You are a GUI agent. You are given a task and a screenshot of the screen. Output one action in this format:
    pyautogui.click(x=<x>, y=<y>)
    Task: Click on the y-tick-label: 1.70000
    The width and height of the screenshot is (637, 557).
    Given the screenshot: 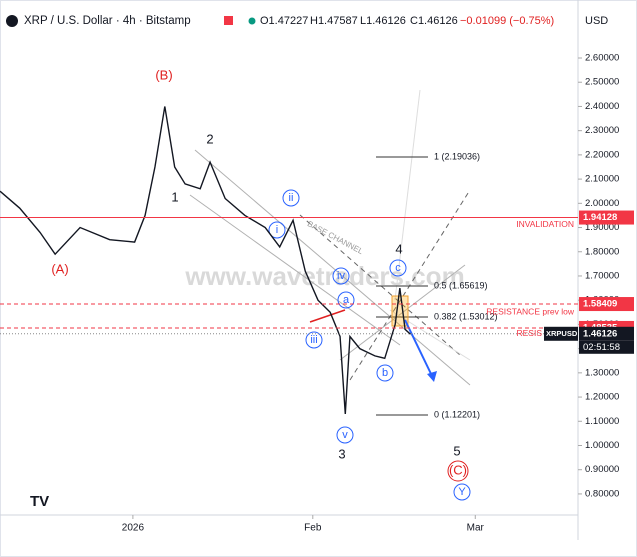 What is the action you would take?
    pyautogui.click(x=602, y=275)
    